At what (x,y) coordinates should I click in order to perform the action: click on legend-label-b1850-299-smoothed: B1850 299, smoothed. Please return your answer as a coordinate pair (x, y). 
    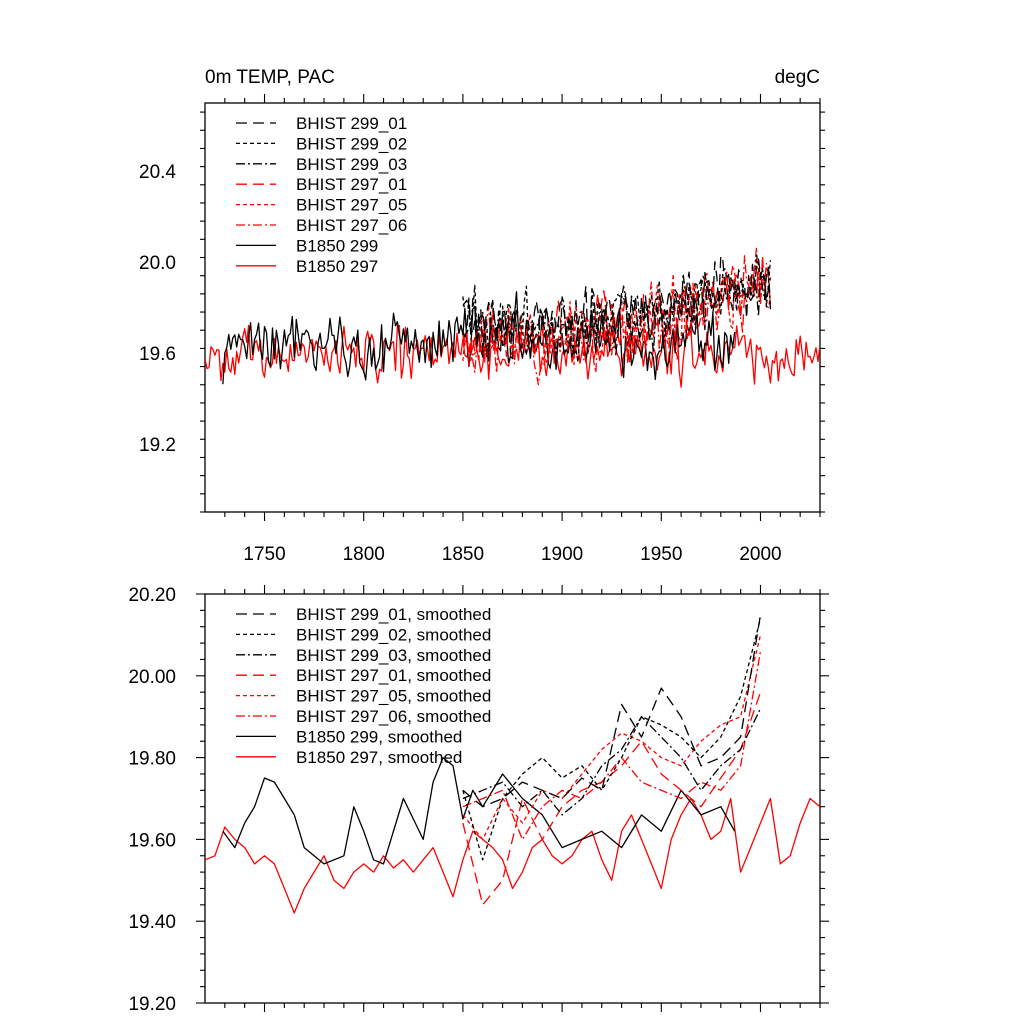
    Looking at the image, I should click on (379, 736).